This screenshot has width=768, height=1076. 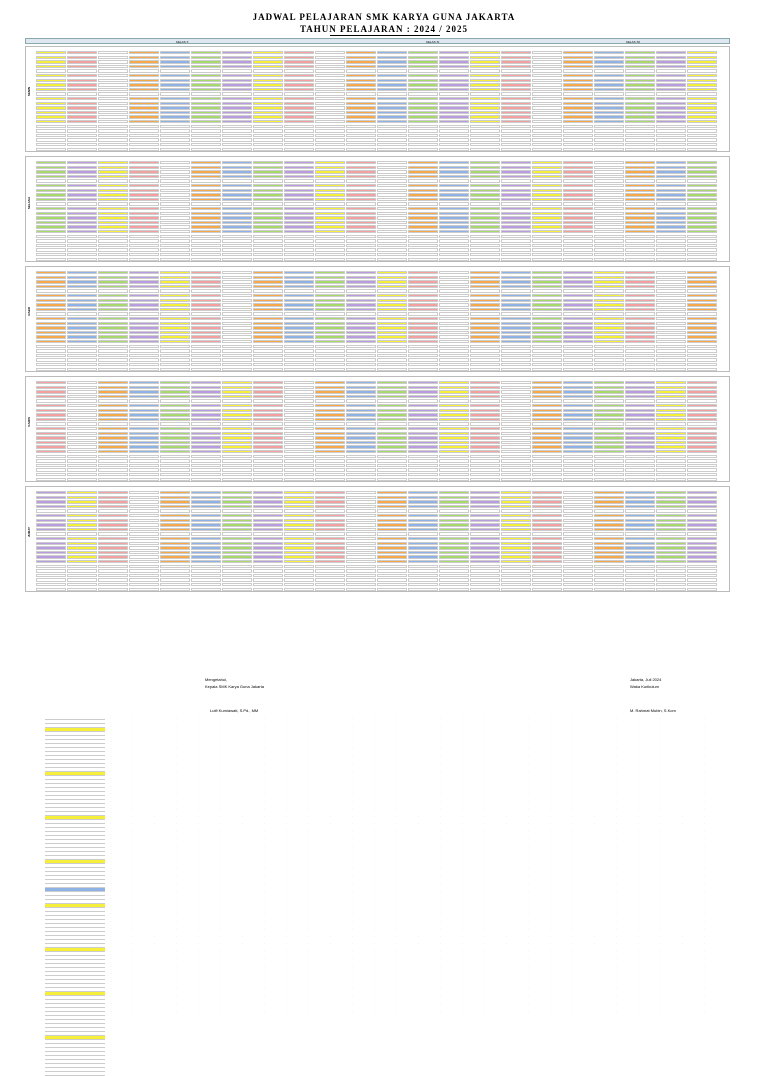 What do you see at coordinates (433, 42) in the screenshot?
I see `kelas-xi-label: KELAS XI` at bounding box center [433, 42].